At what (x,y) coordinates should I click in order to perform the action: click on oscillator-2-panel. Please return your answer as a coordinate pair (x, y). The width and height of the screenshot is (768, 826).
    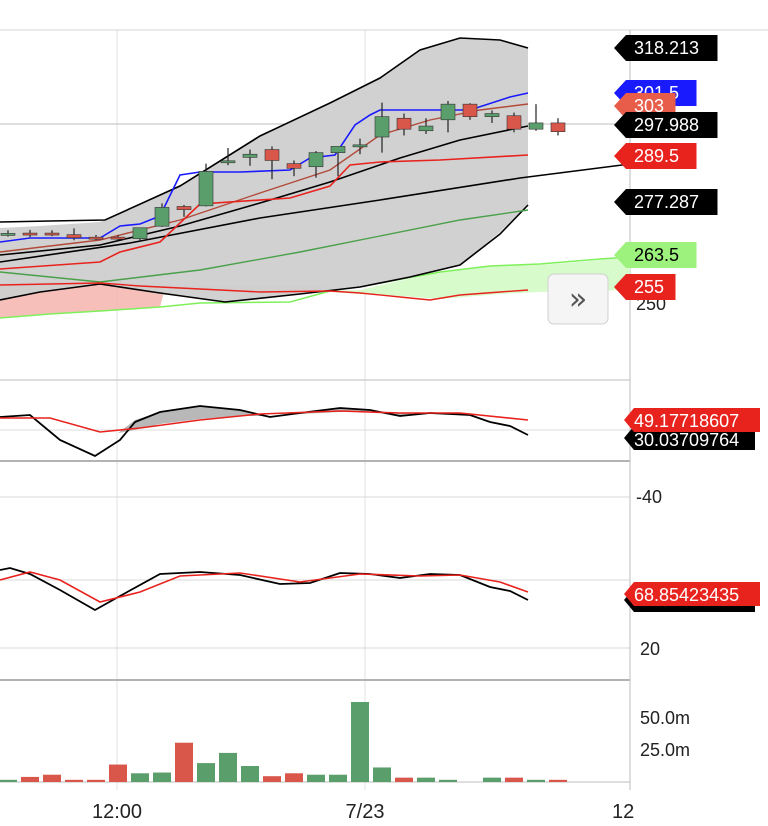
    Looking at the image, I should click on (264, 589).